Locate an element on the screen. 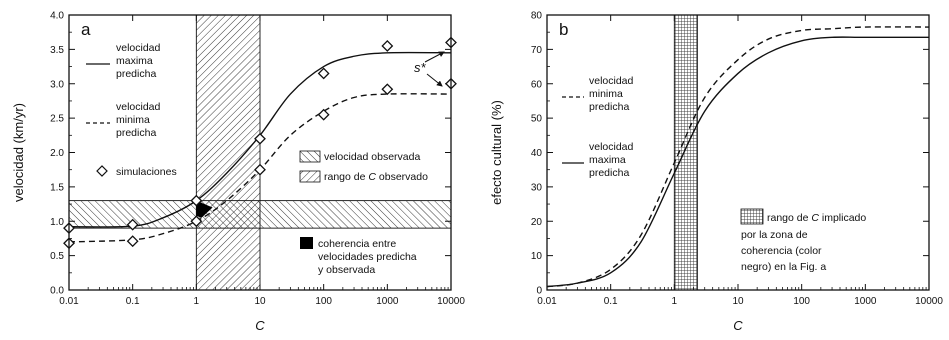  y-tick-label: 10 is located at coordinates (537, 256).